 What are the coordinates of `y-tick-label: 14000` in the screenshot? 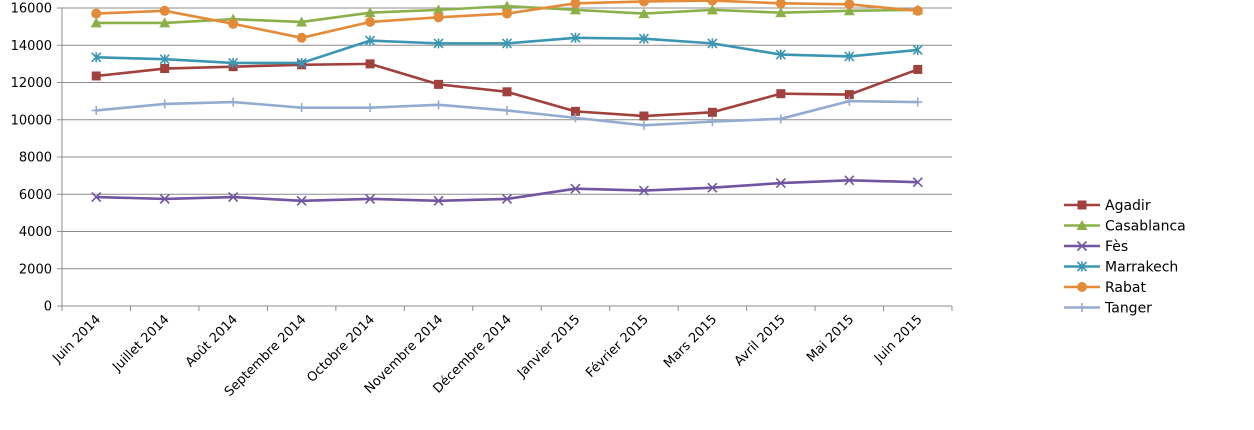 It's located at (31, 46).